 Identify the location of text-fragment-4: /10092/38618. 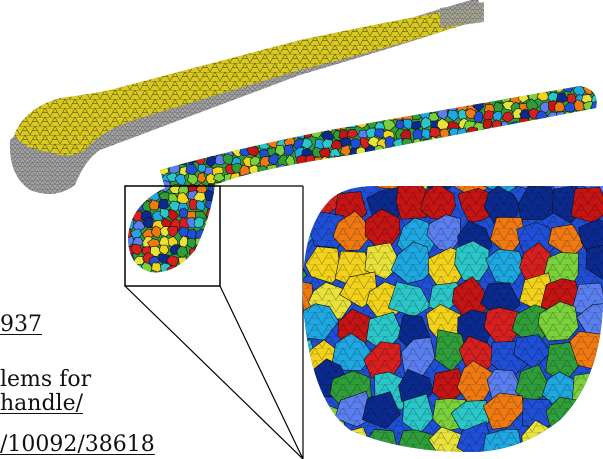
(77, 444).